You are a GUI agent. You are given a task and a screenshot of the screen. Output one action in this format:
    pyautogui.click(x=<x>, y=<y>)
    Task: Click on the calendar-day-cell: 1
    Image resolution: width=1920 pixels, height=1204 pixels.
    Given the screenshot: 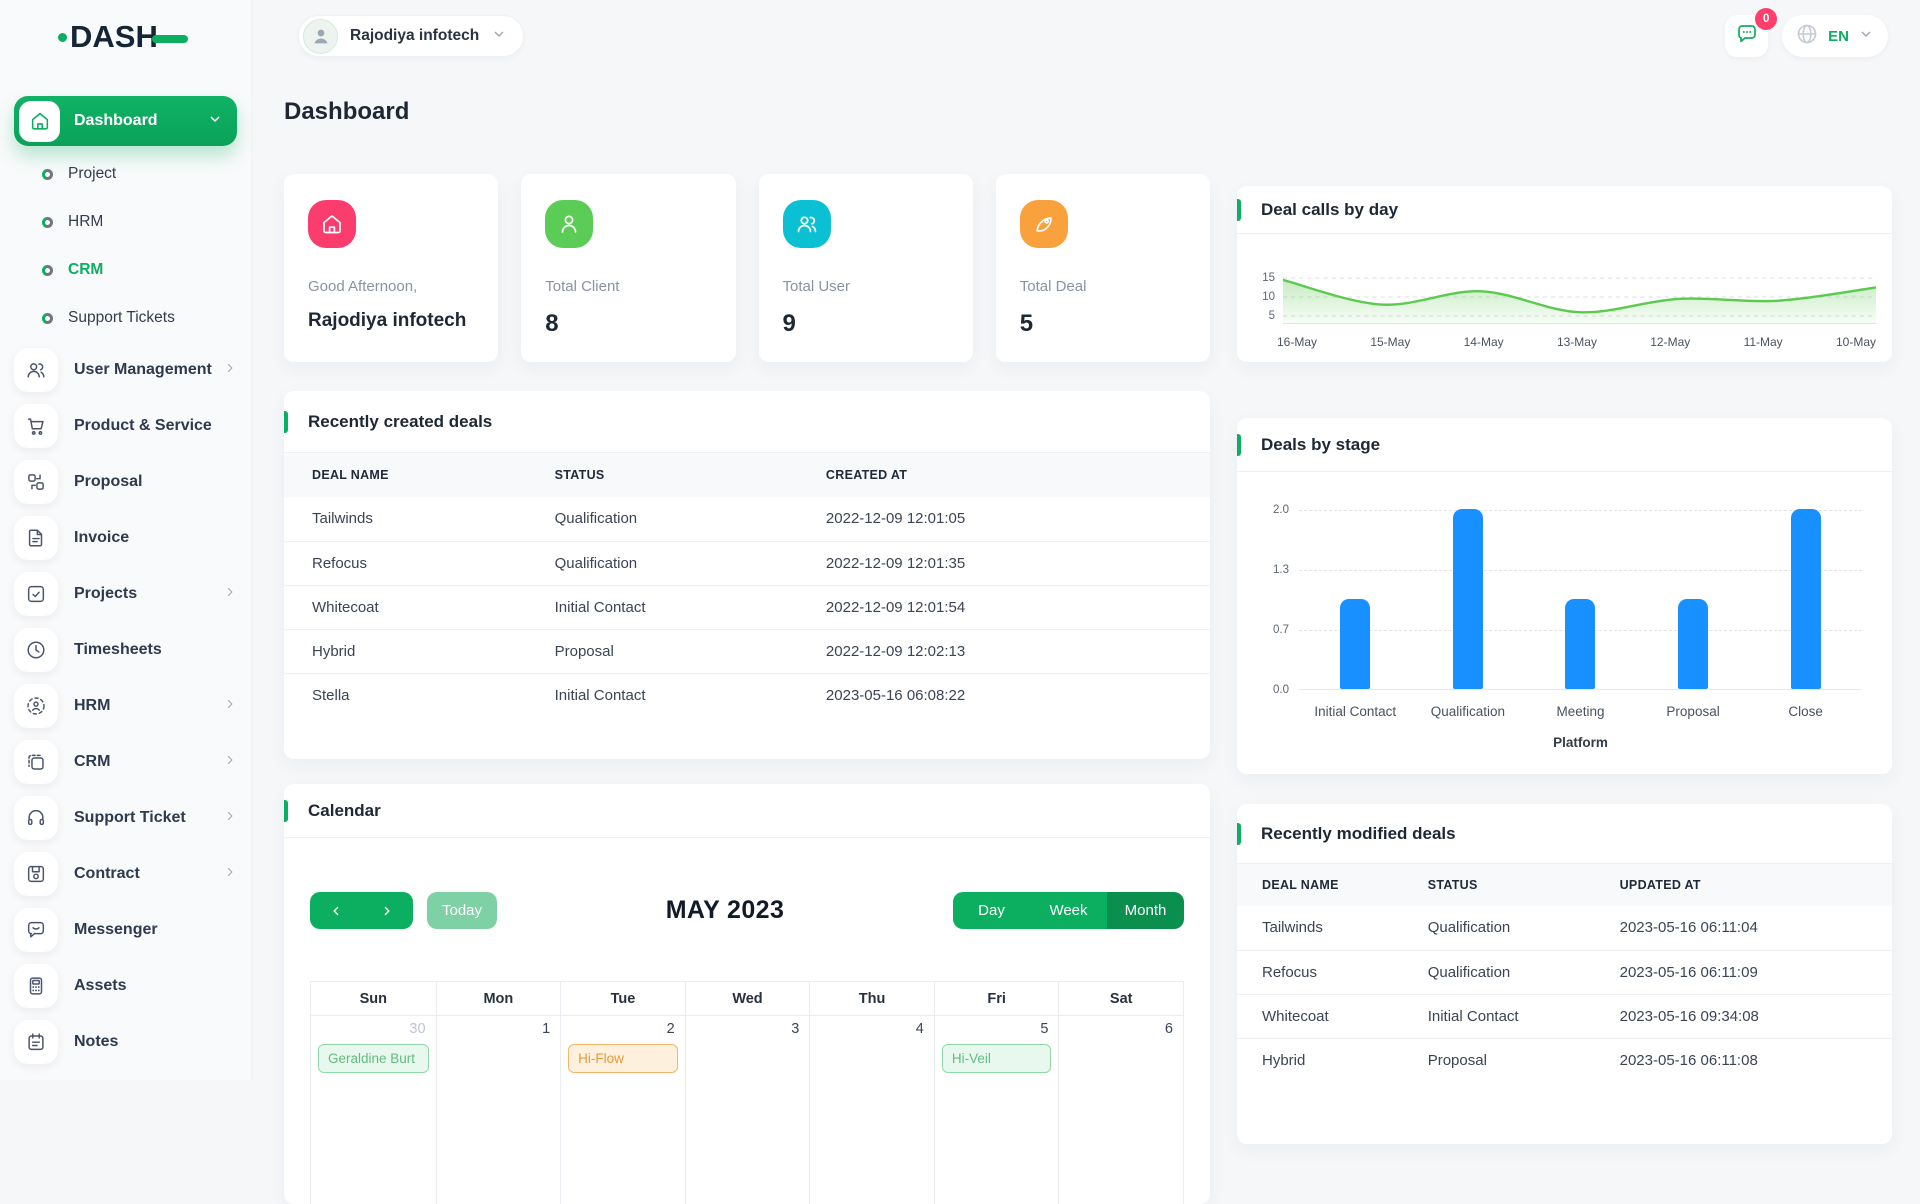 What is the action you would take?
    pyautogui.click(x=498, y=1110)
    